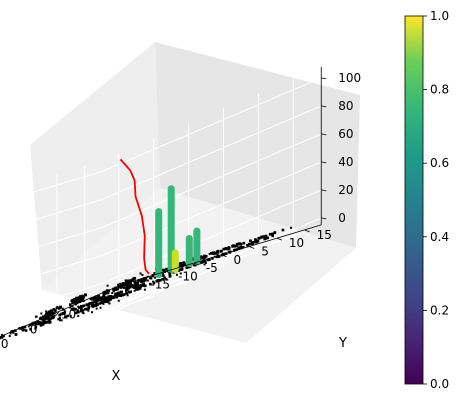 The image size is (464, 403). What do you see at coordinates (61, 311) in the screenshot?
I see `x-axis-line` at bounding box center [61, 311].